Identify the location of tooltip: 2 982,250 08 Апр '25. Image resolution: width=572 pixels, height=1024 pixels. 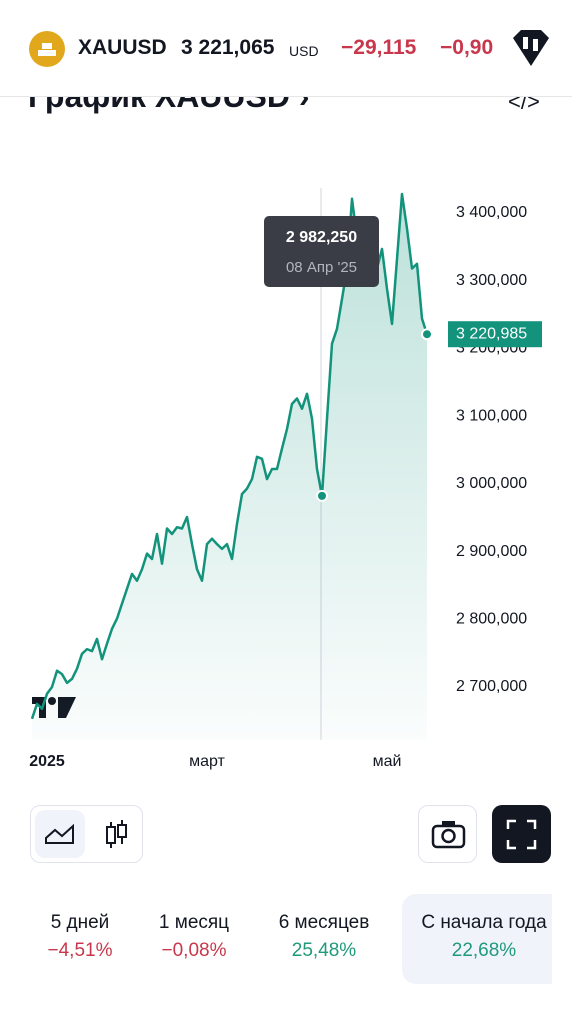
(321, 251).